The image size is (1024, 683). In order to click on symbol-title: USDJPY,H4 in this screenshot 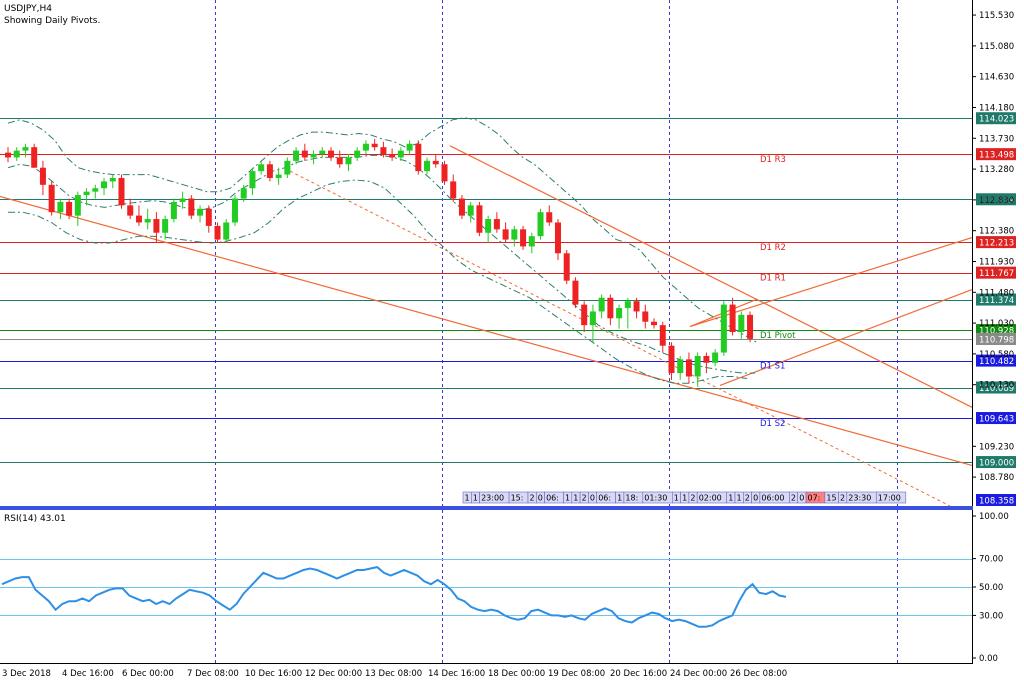, I will do `click(28, 9)`.